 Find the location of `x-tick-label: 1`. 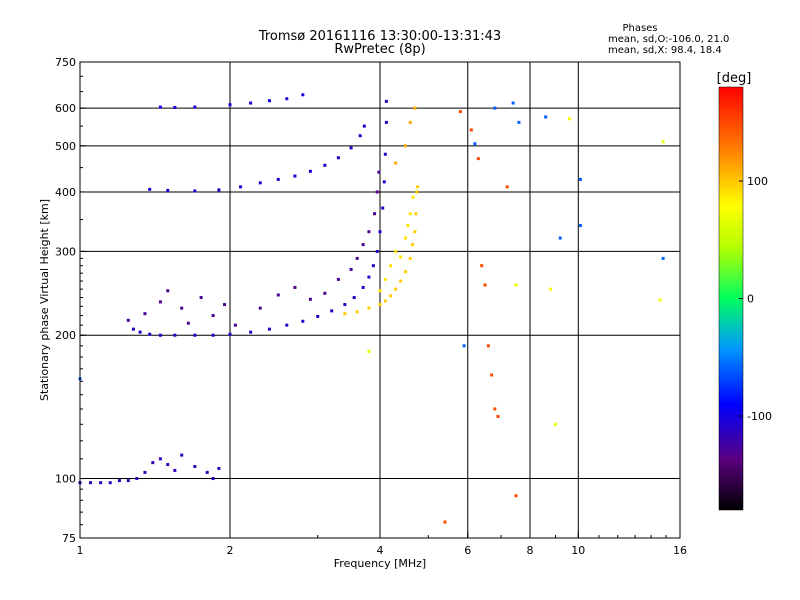

x-tick-label: 1 is located at coordinates (80, 550).